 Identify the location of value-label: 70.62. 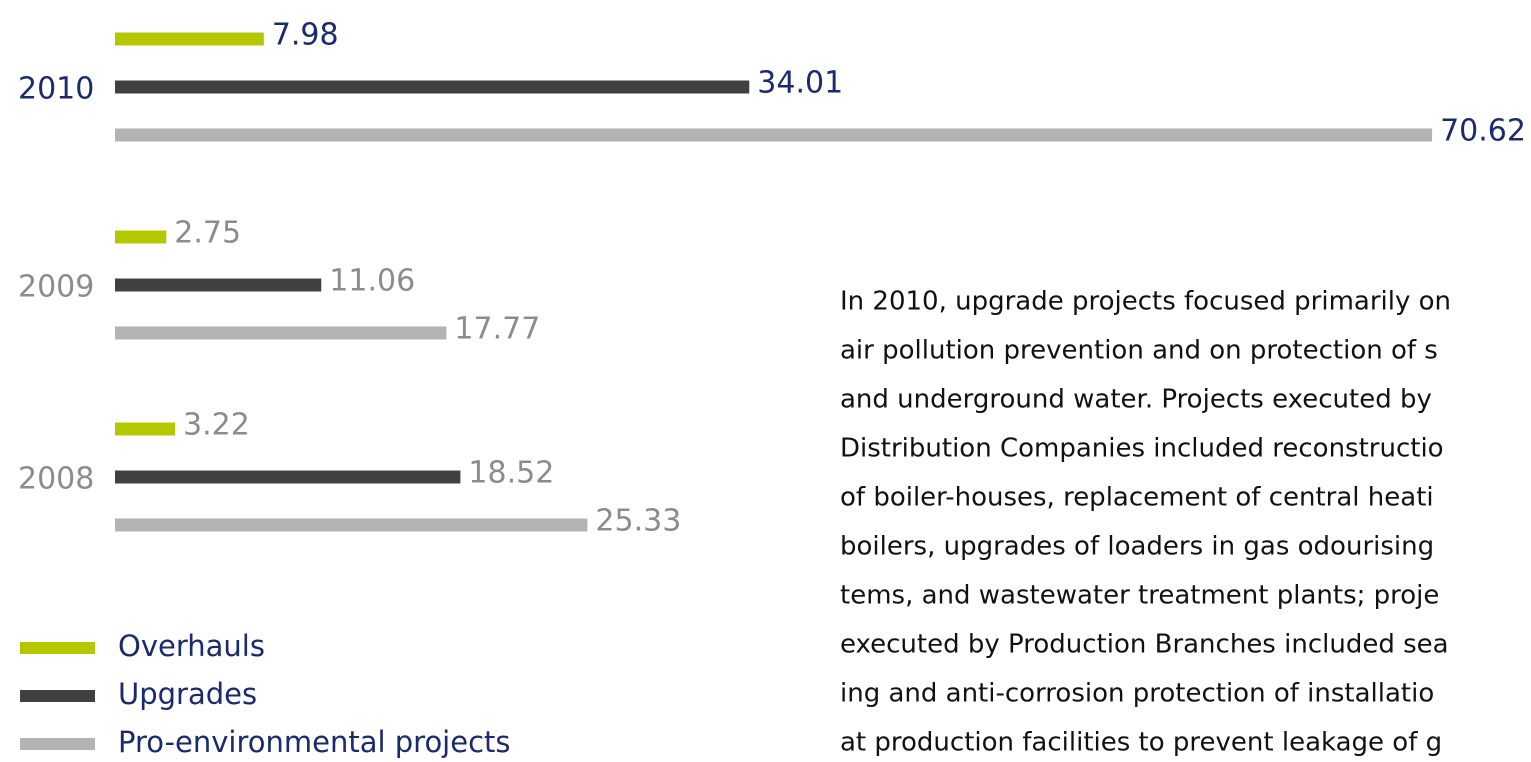
(1483, 131).